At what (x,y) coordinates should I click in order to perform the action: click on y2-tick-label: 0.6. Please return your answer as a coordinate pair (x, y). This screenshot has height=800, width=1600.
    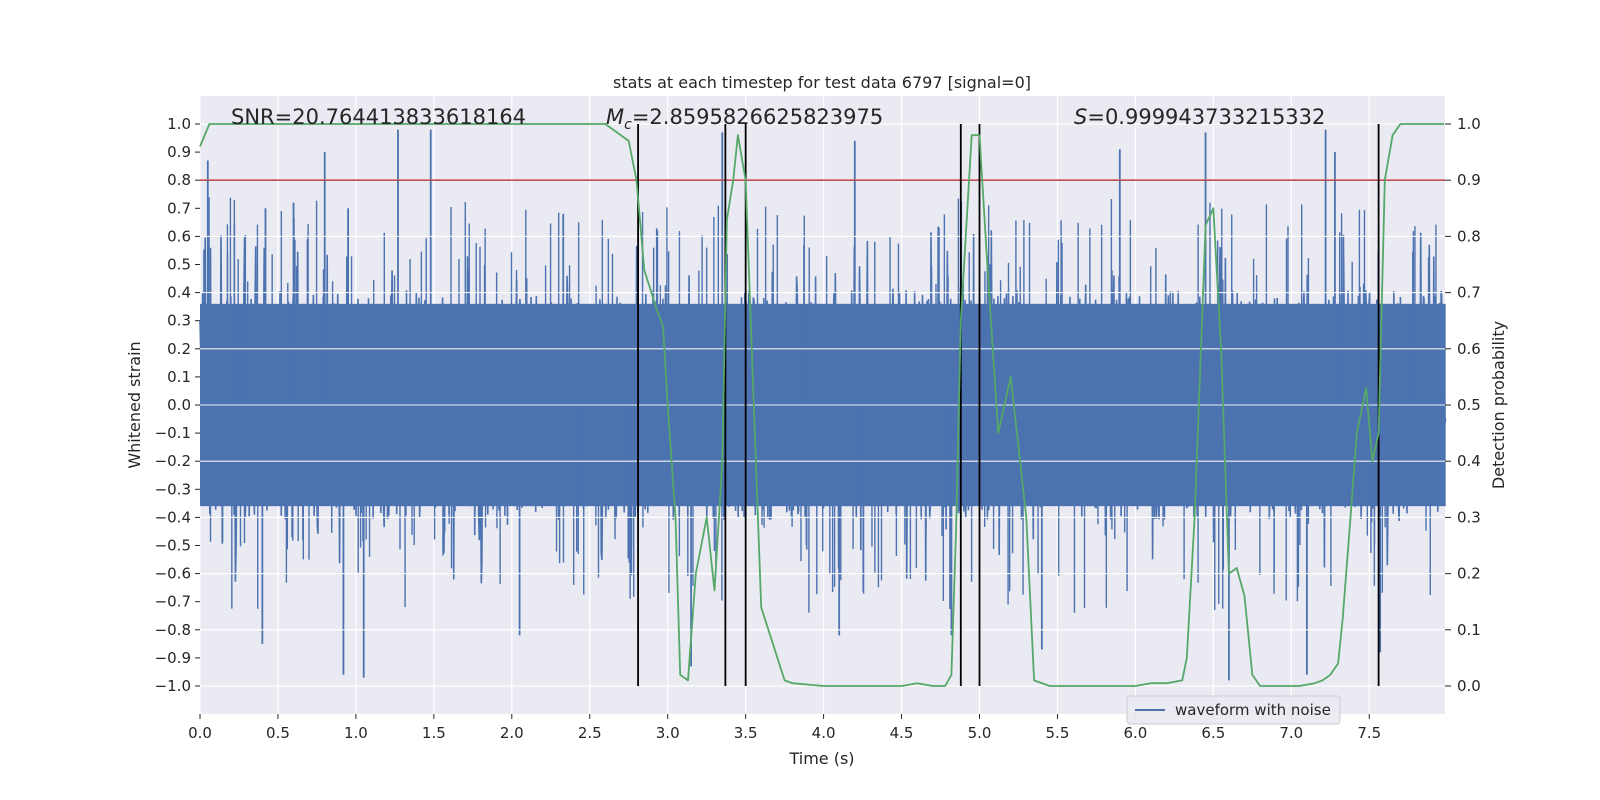
    Looking at the image, I should click on (1469, 349).